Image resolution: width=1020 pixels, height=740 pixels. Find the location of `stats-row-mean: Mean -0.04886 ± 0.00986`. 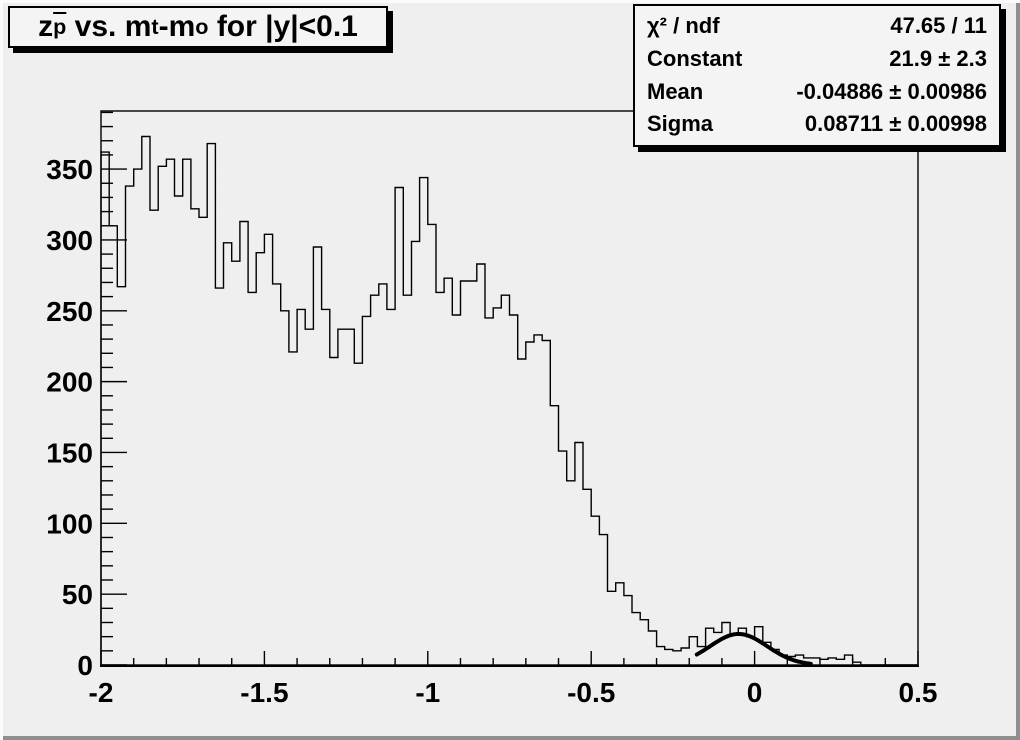

stats-row-mean: Mean -0.04886 ± 0.00986 is located at coordinates (817, 92).